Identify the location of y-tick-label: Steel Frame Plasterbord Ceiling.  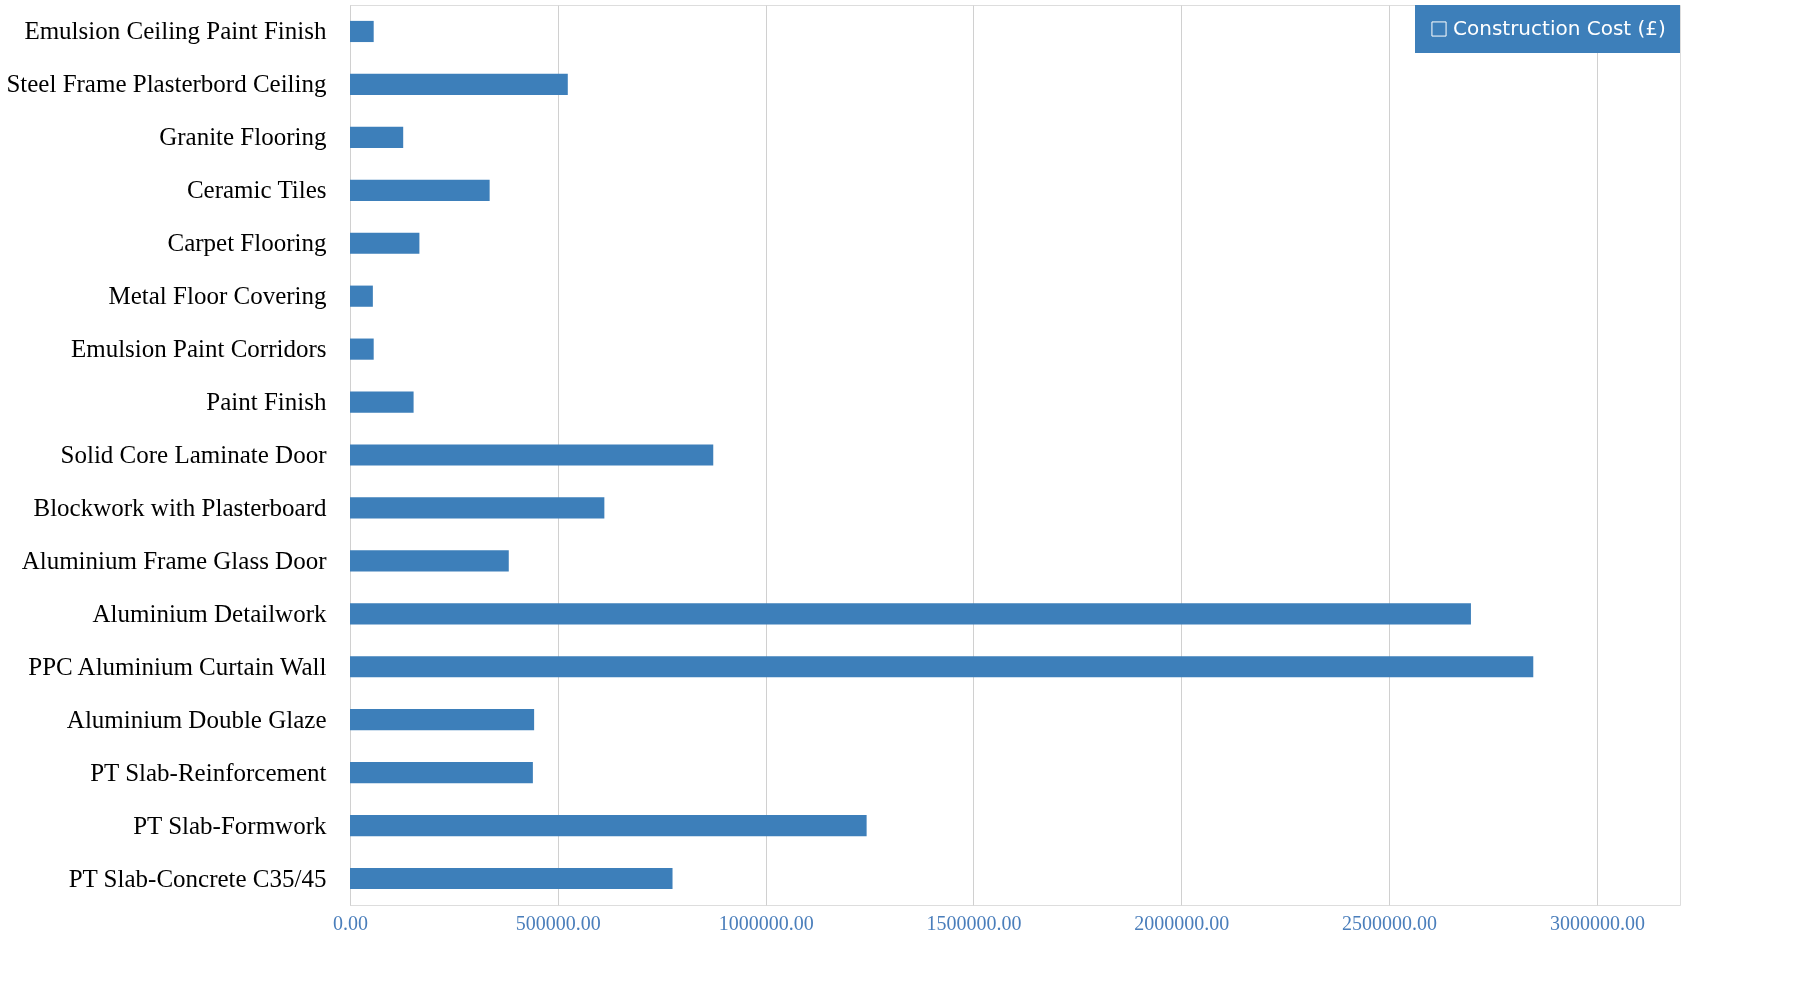
(166, 84).